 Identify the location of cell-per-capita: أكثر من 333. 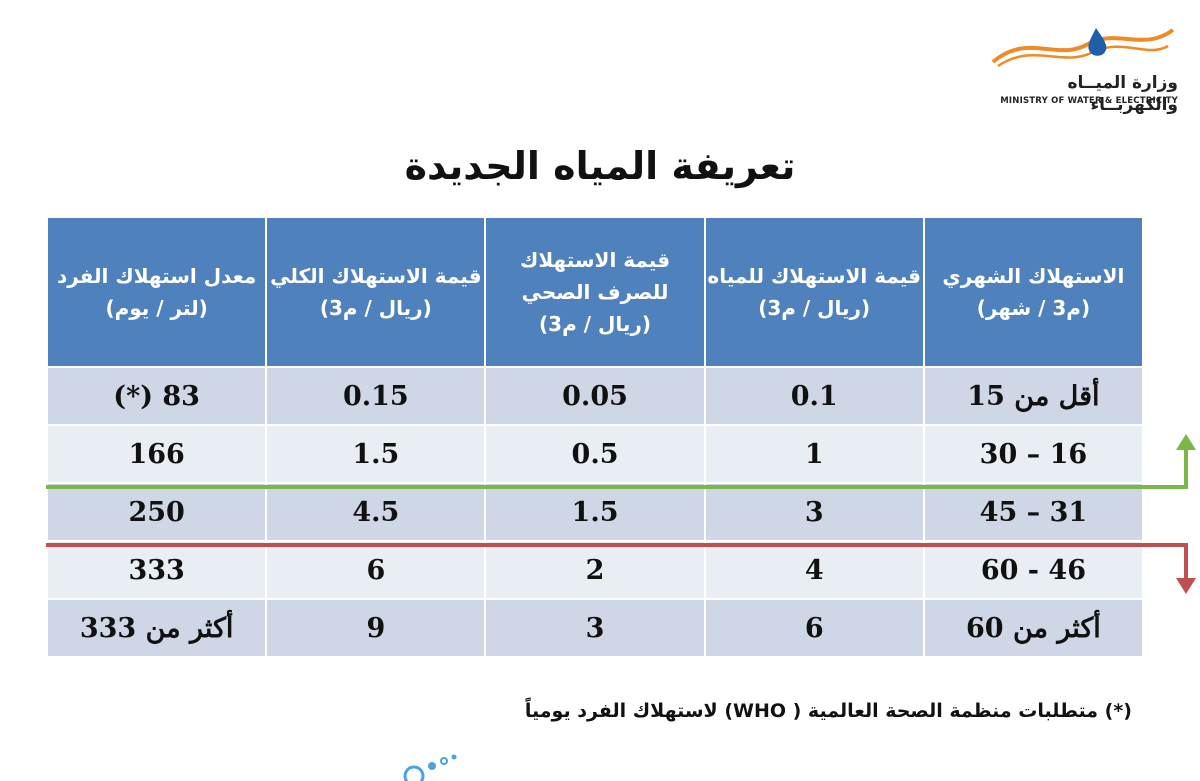
(156, 628).